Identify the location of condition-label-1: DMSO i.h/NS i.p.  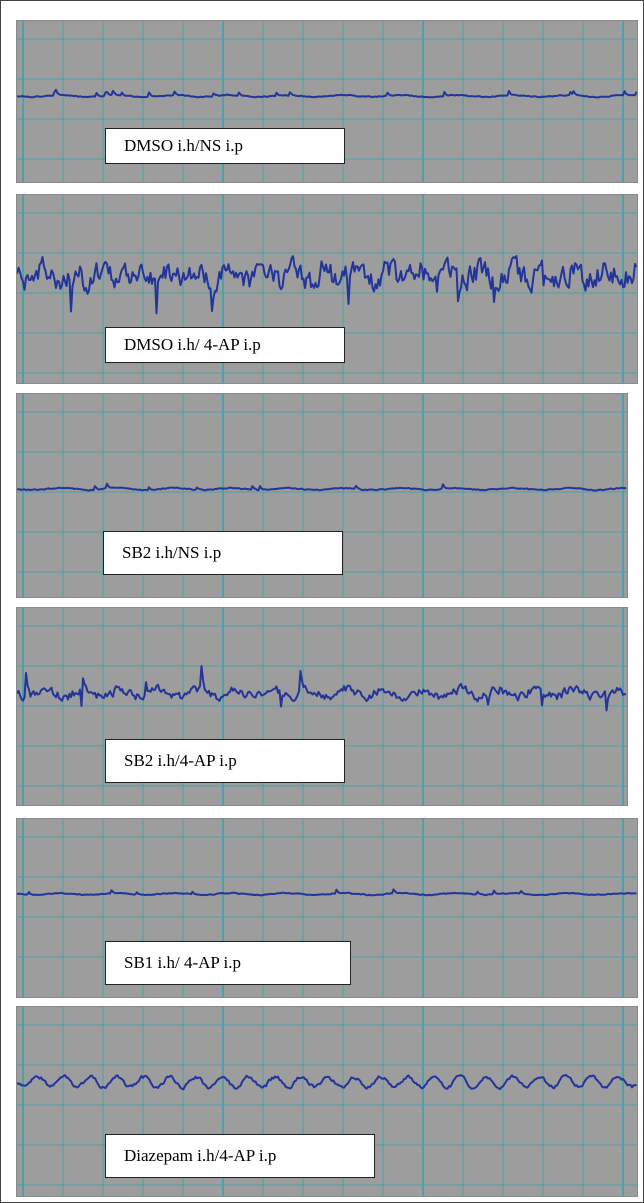
(225, 146).